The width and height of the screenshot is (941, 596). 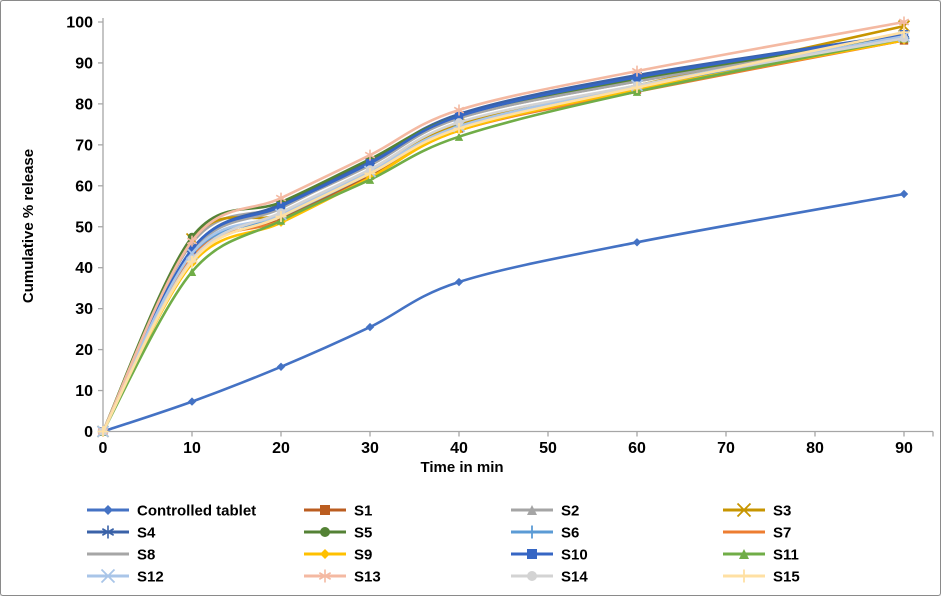 What do you see at coordinates (570, 511) in the screenshot?
I see `legend-label: S2` at bounding box center [570, 511].